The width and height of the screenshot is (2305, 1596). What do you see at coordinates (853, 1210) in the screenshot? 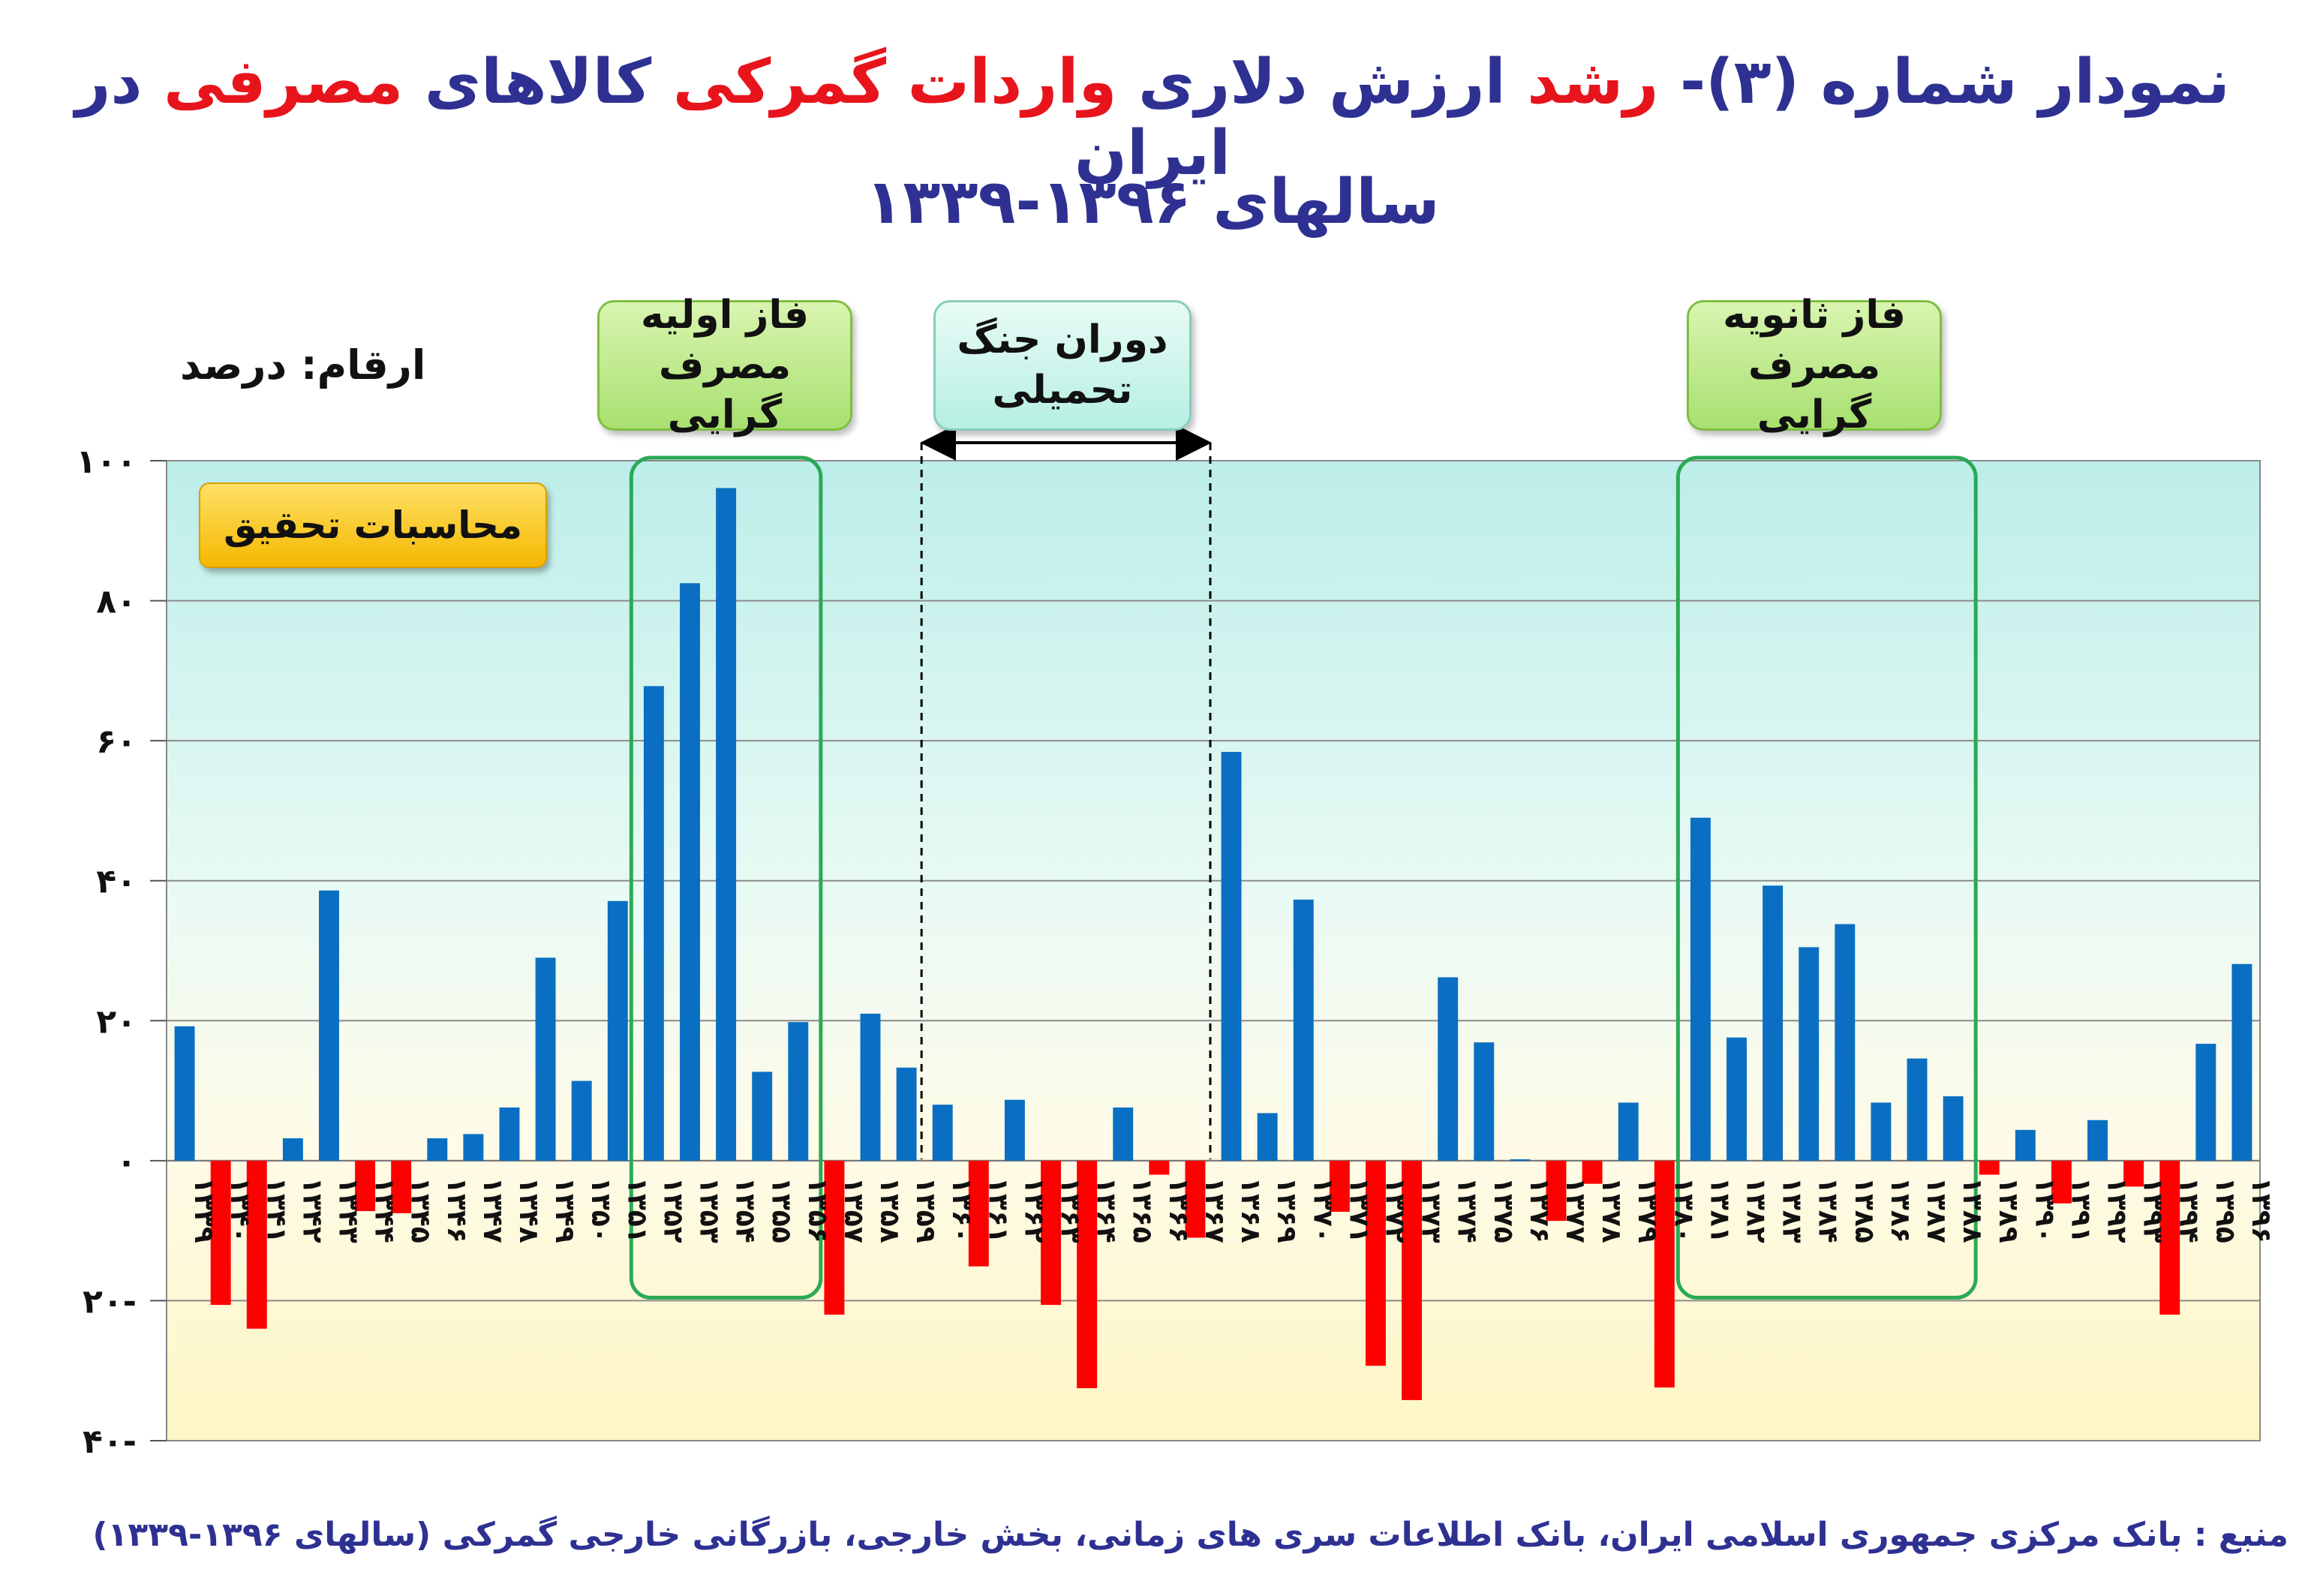
I see `x-tick-label: ۱۳۵۷` at bounding box center [853, 1210].